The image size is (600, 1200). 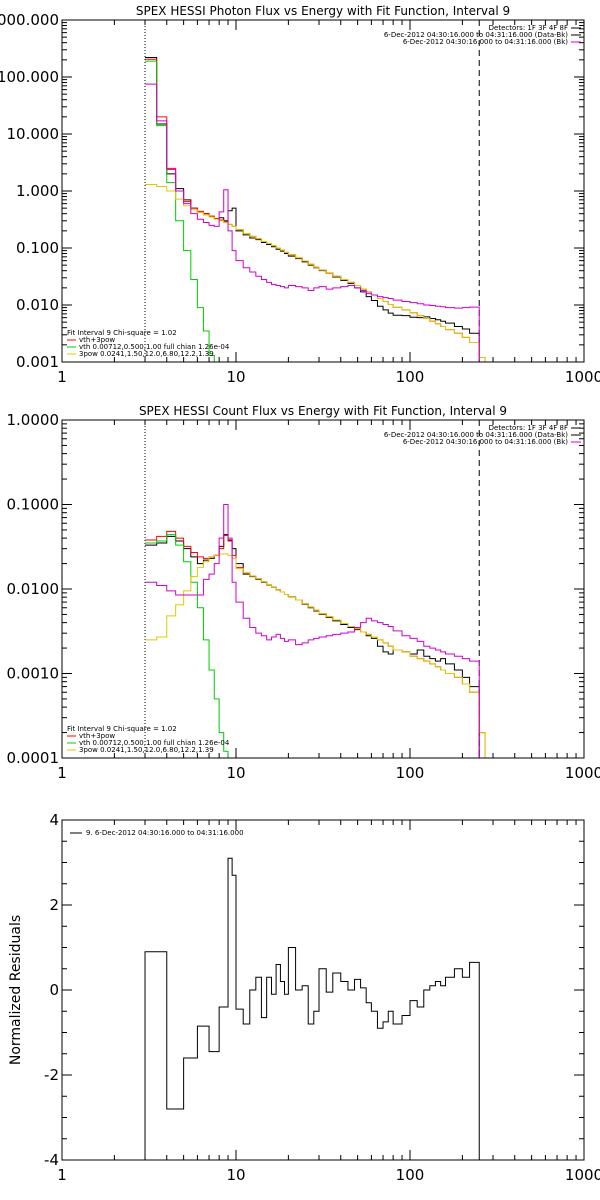 I want to click on y-tick-label: 1.000, so click(x=37, y=191).